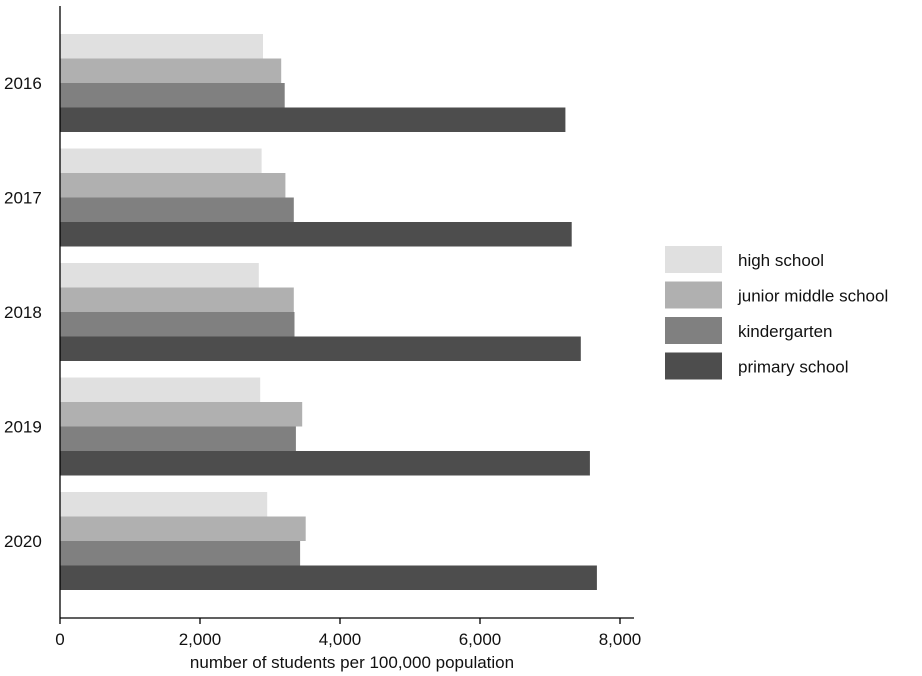 Image resolution: width=922 pixels, height=676 pixels. What do you see at coordinates (178, 438) in the screenshot?
I see `bar-kindergarten-2019` at bounding box center [178, 438].